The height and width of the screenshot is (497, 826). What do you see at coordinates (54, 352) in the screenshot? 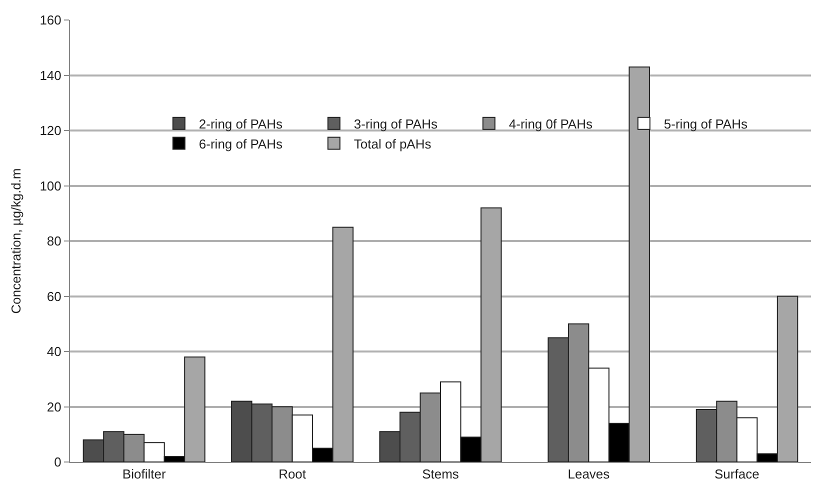
I see `y-tick-label: 40` at bounding box center [54, 352].